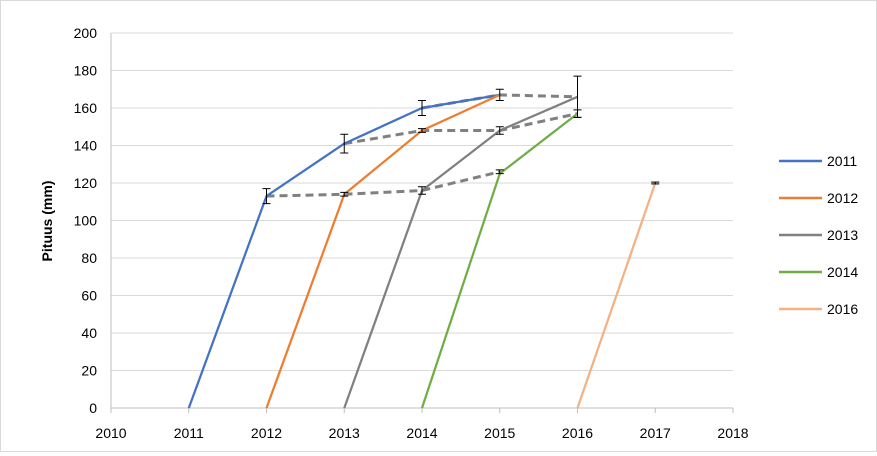 The height and width of the screenshot is (456, 877). What do you see at coordinates (266, 433) in the screenshot?
I see `x-tick-label: 2012` at bounding box center [266, 433].